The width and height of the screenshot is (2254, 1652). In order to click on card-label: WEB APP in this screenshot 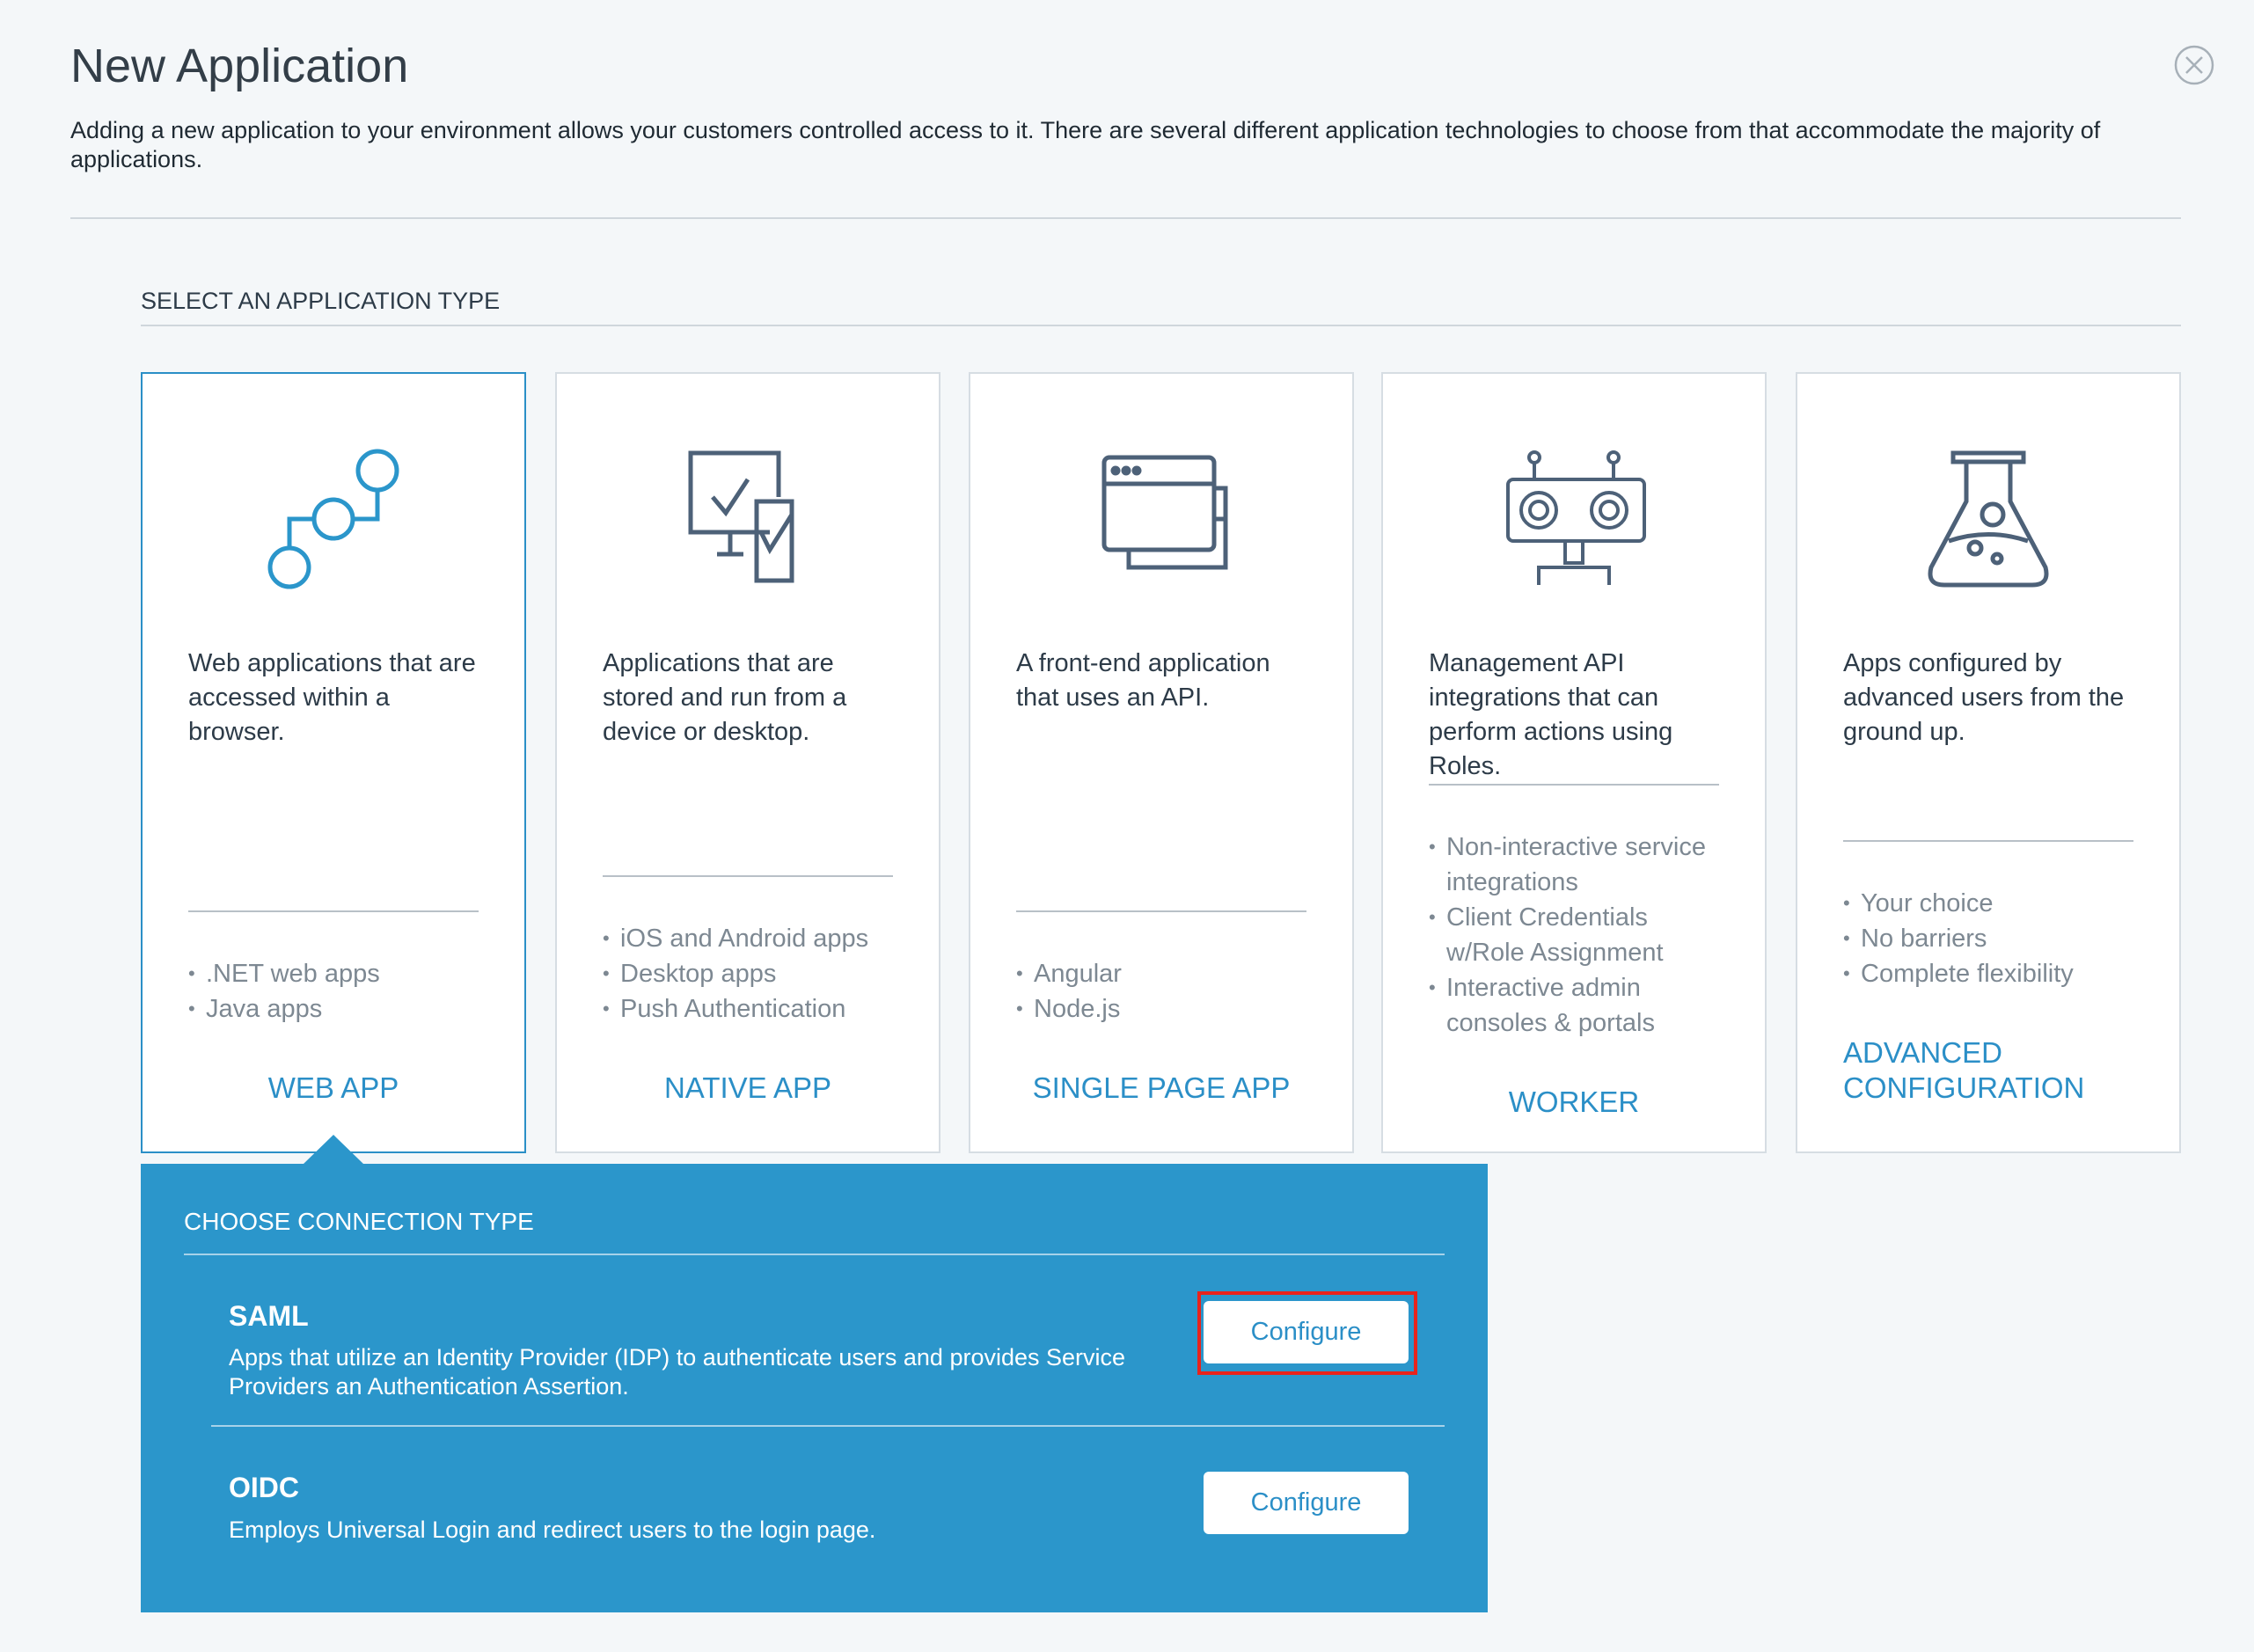, I will do `click(333, 1087)`.